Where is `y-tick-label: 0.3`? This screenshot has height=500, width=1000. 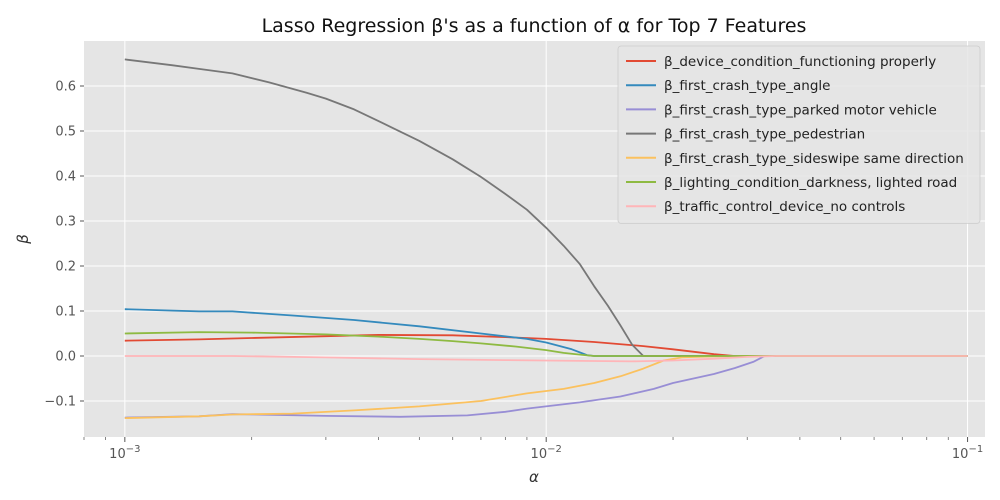 y-tick-label: 0.3 is located at coordinates (65, 222).